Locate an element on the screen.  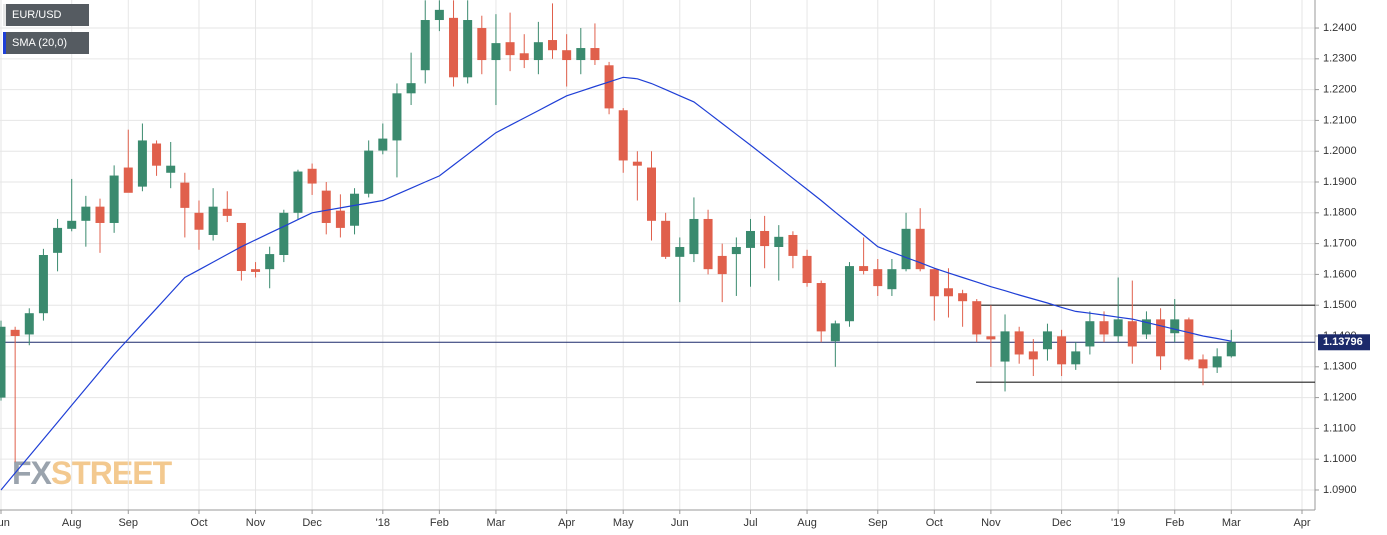
y-tick-label: 1.1200 is located at coordinates (1340, 397).